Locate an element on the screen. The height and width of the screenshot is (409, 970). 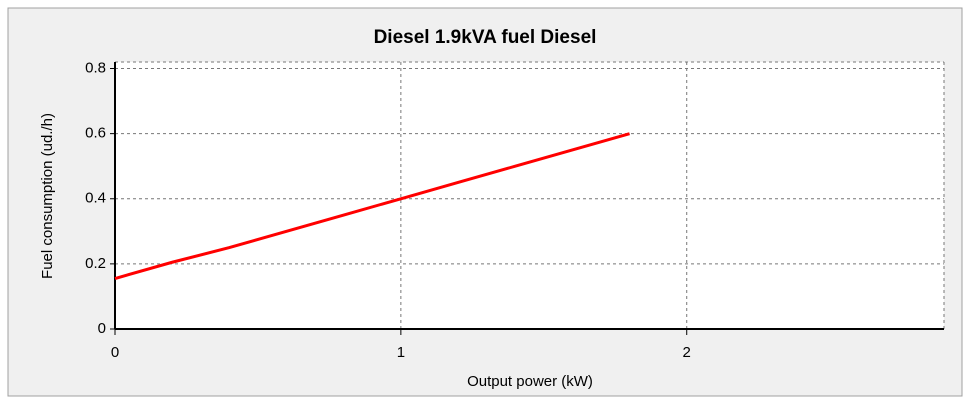
y-tick-label: 0.6 is located at coordinates (95, 133).